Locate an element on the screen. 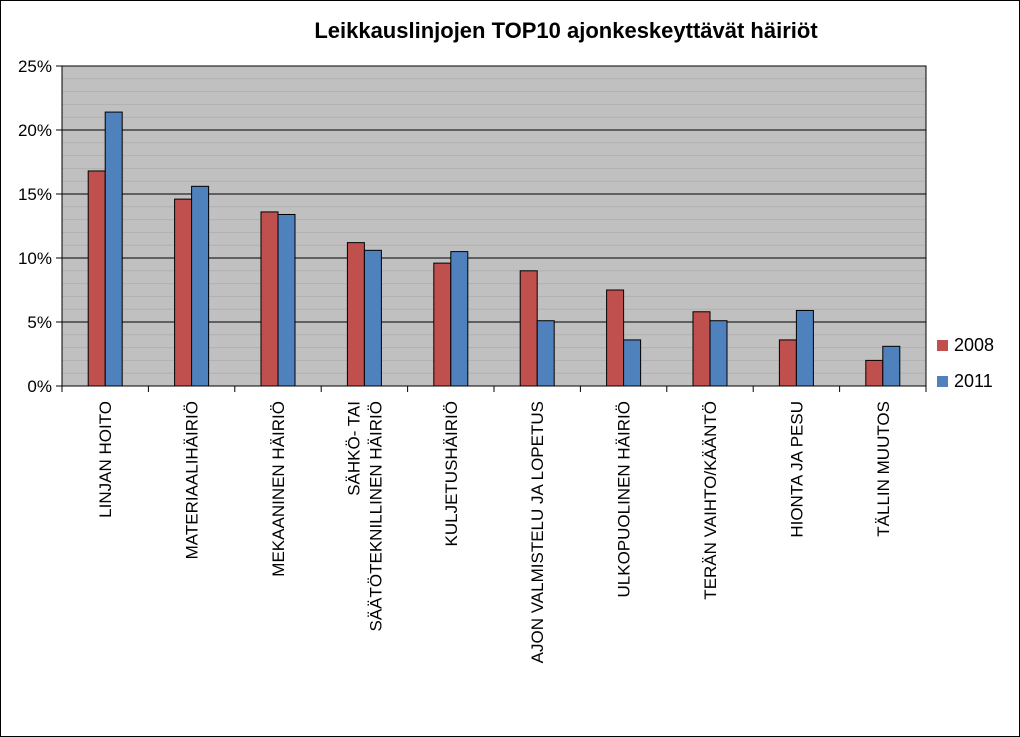 Image resolution: width=1020 pixels, height=737 pixels. category-label-line: KULJETUSHÄIRIÖ is located at coordinates (451, 473).